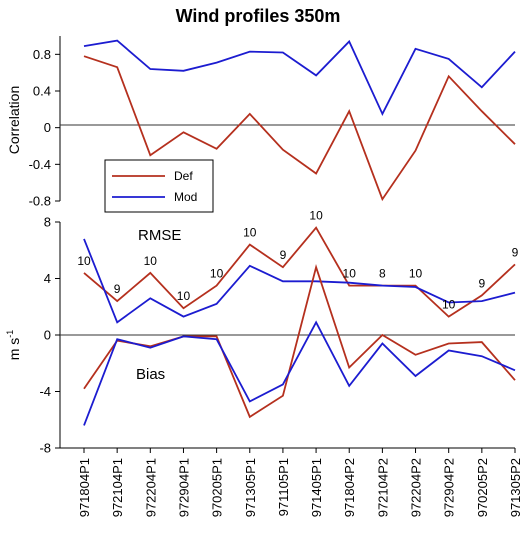 The width and height of the screenshot is (528, 550). Describe the element at coordinates (84, 487) in the screenshot. I see `x-tick-label: 971804P1` at that location.